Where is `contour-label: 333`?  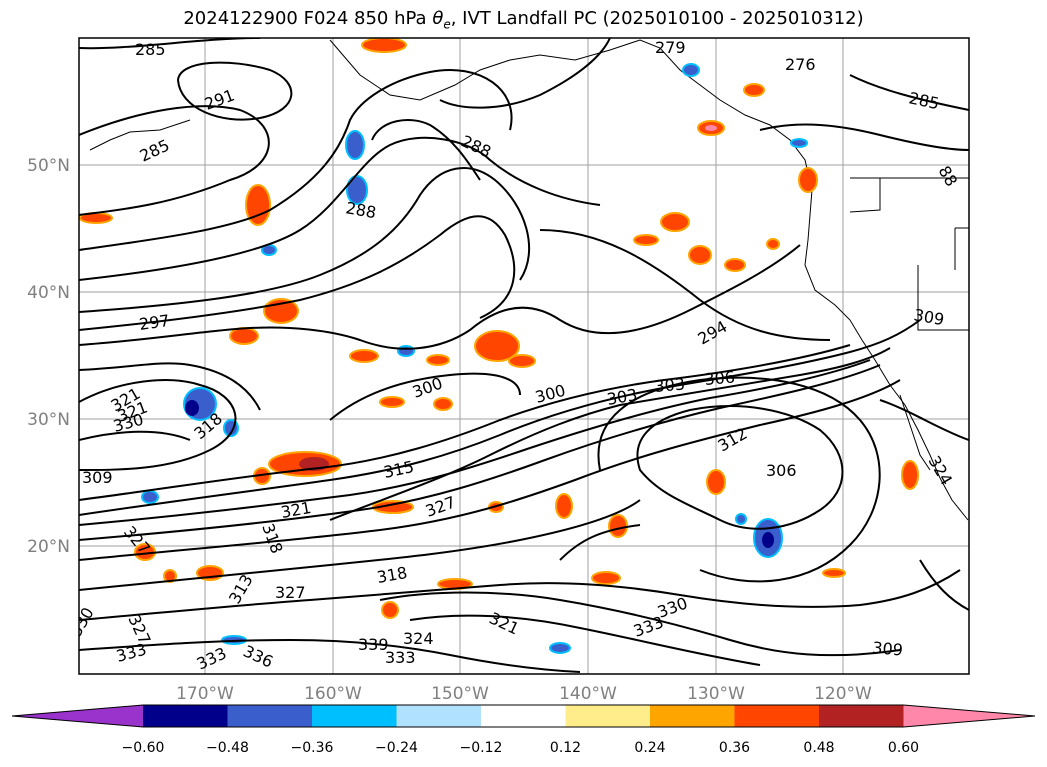
contour-label: 333 is located at coordinates (400, 657).